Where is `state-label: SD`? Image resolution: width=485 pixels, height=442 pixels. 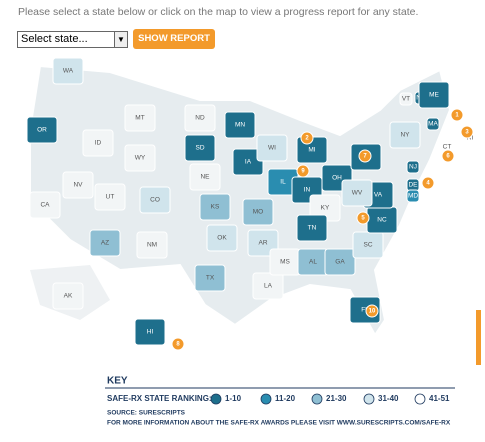
state-label: SD is located at coordinates (199, 148).